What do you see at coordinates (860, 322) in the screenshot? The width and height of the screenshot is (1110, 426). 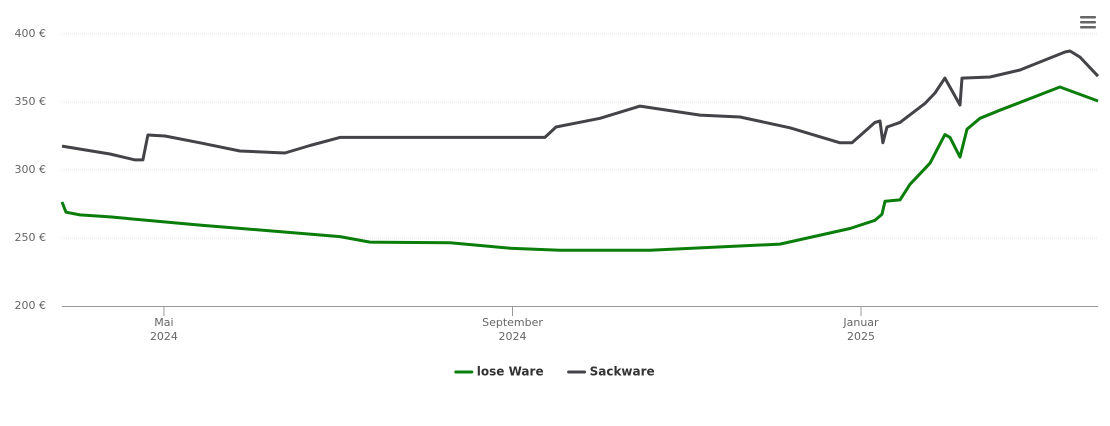 I see `x-tick-label: Januar` at bounding box center [860, 322].